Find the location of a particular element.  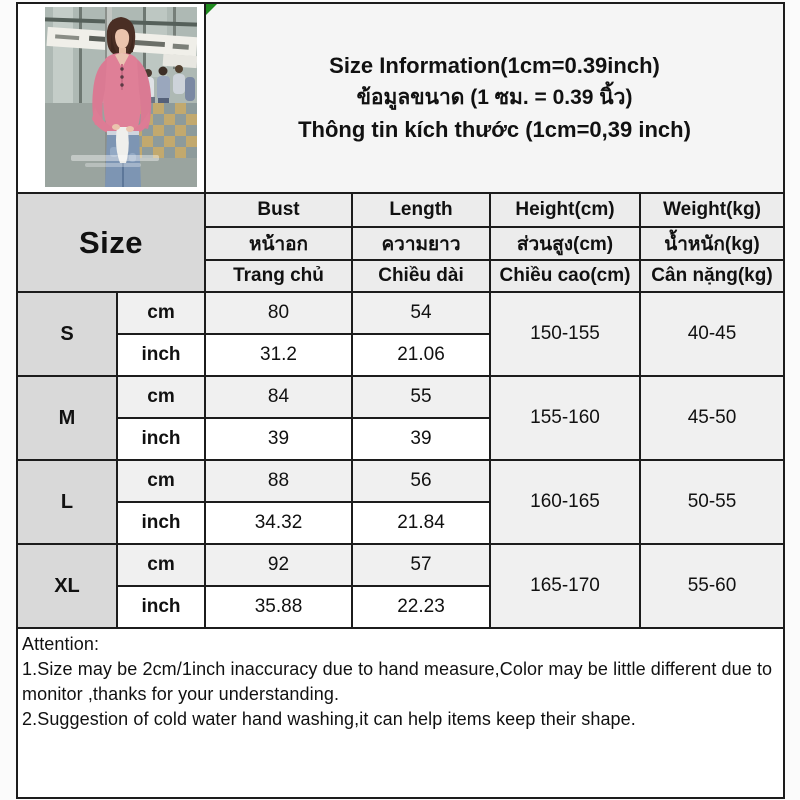

col-header-weight-en: Weight(kg) is located at coordinates (712, 210).